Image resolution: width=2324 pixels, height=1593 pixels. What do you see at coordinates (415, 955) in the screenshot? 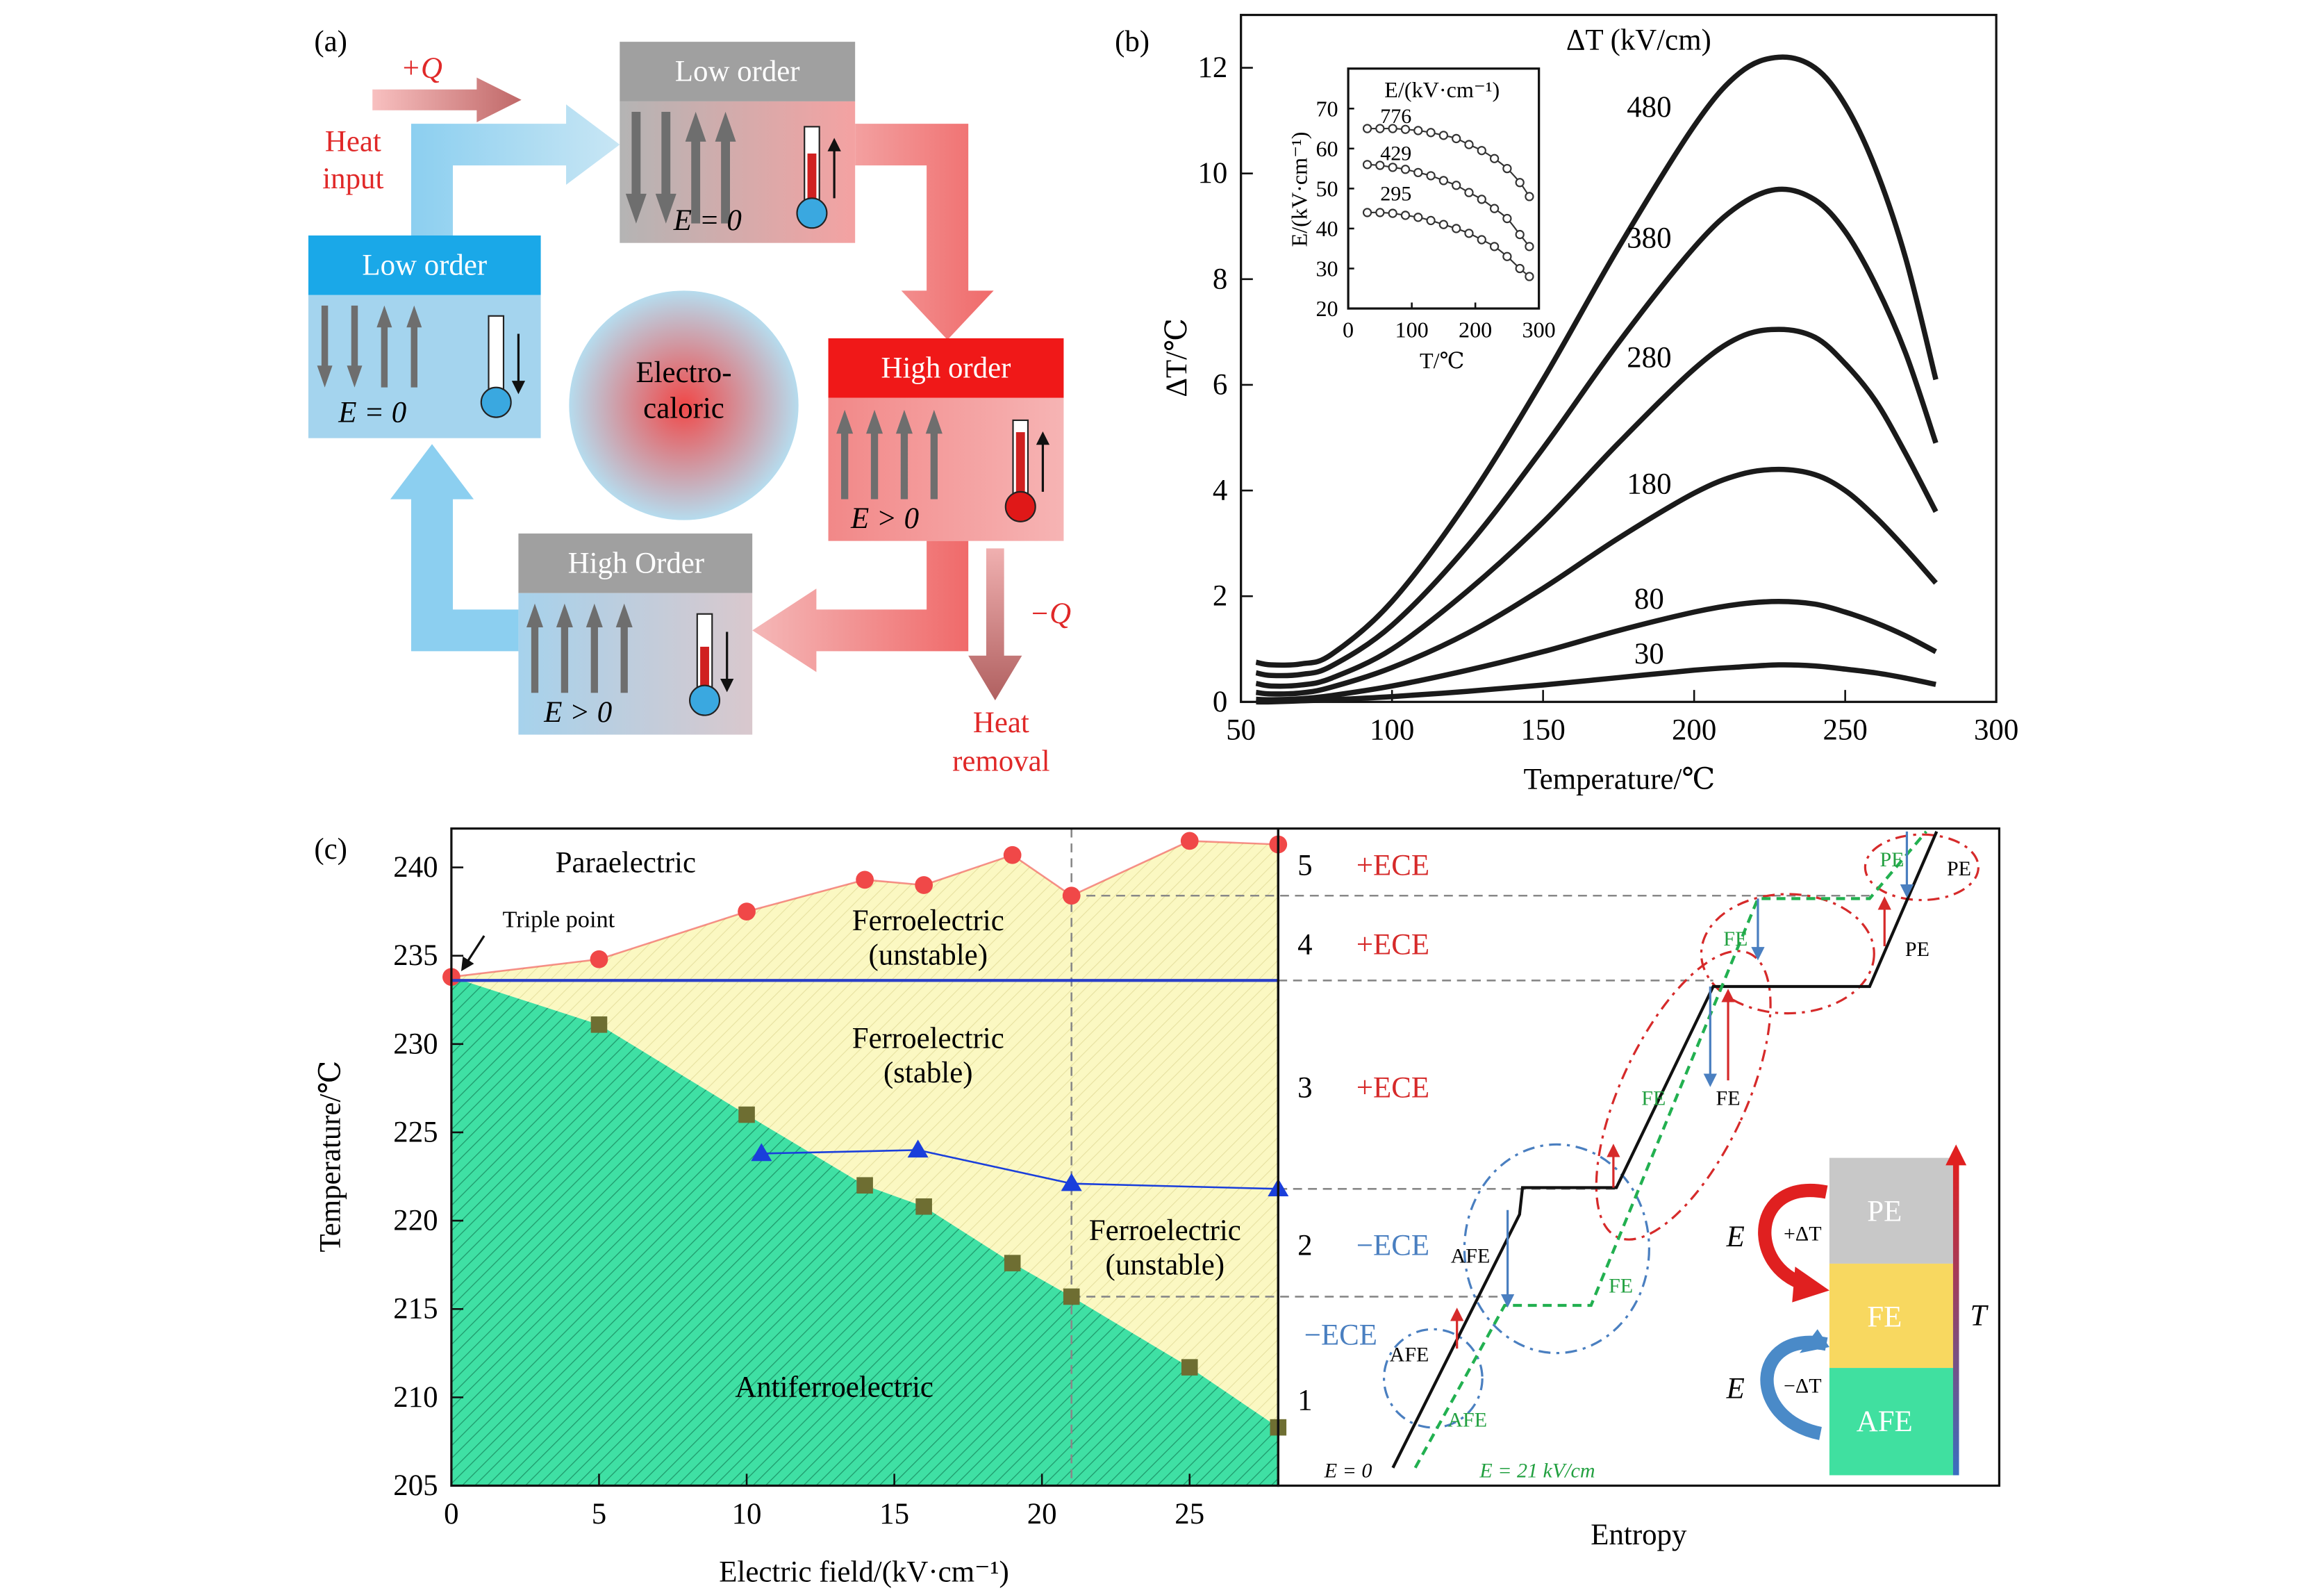
I see `y-tick-label: 235` at bounding box center [415, 955].